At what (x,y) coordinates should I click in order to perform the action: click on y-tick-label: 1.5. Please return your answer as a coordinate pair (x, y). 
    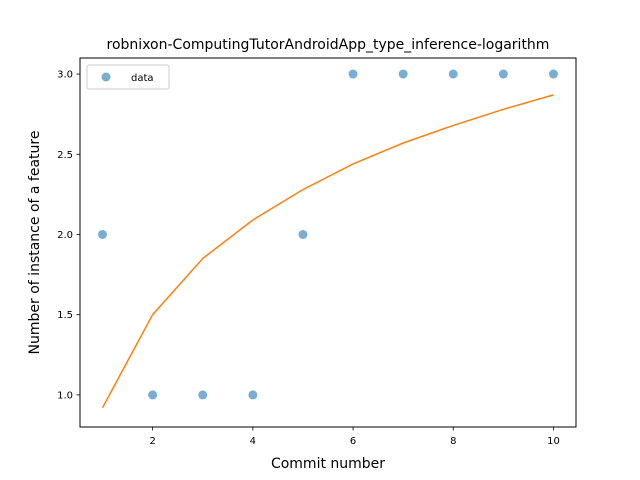
    Looking at the image, I should click on (65, 315).